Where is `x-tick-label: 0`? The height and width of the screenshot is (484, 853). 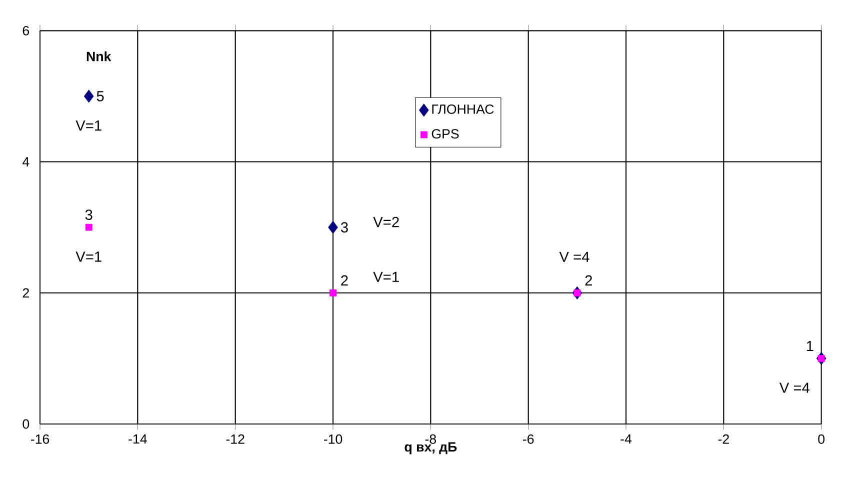 x-tick-label: 0 is located at coordinates (821, 439).